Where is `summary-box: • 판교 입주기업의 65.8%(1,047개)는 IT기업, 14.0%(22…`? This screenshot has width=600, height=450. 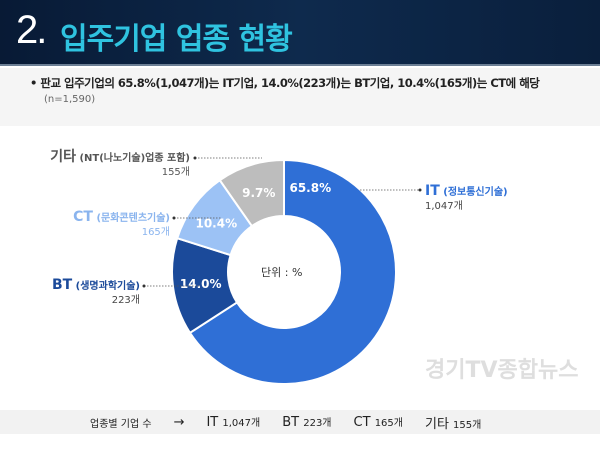 summary-box: • 판교 입주기업의 65.8%(1,047개)는 IT기업, 14.0%(22… is located at coordinates (300, 97).